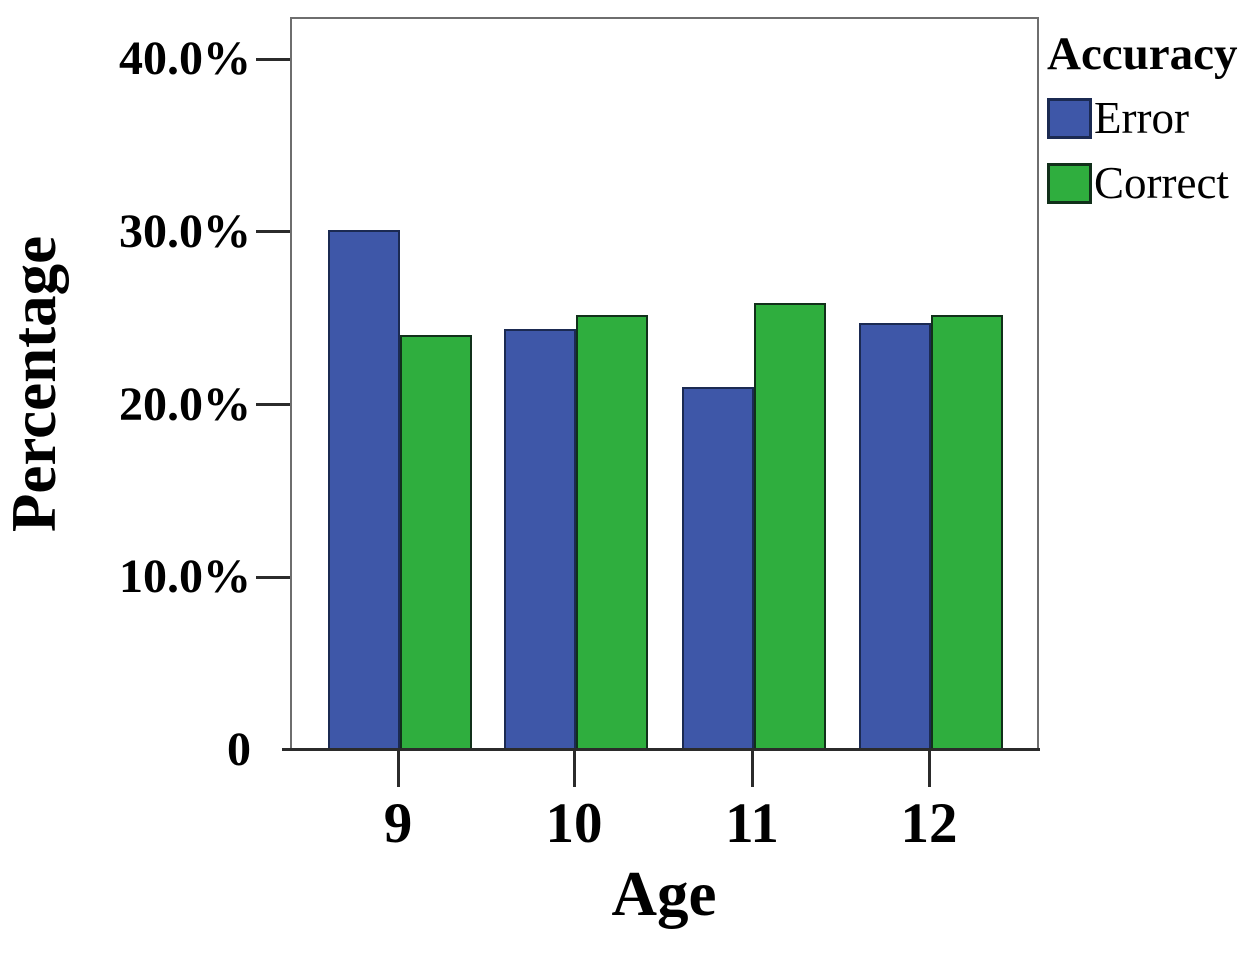  Describe the element at coordinates (273, 577) in the screenshot. I see `y-tick-mark-10.0%` at that location.